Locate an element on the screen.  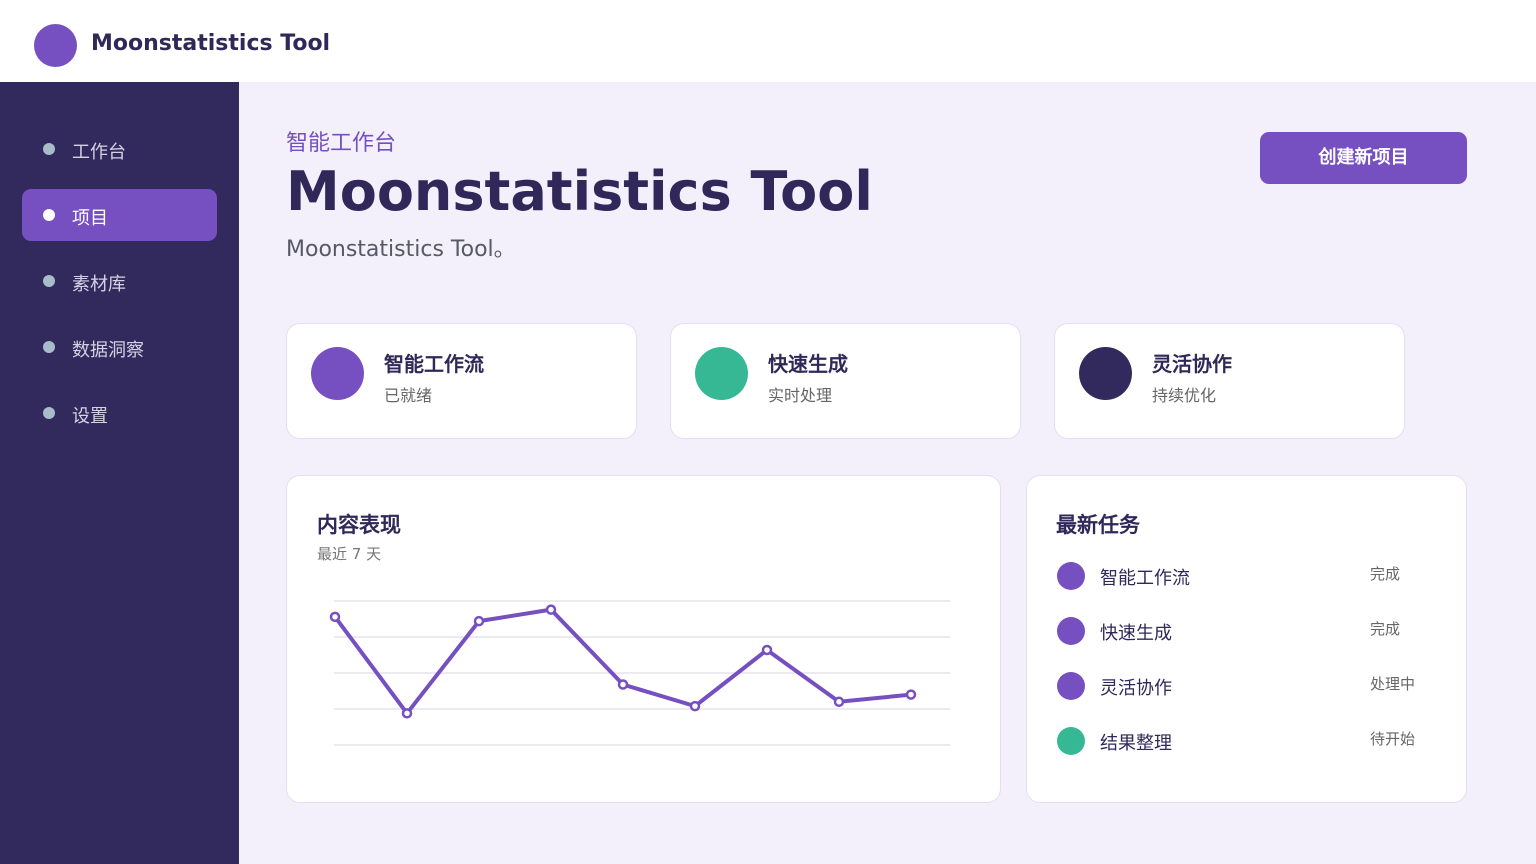
kicker: 智能工作台 is located at coordinates (341, 143).